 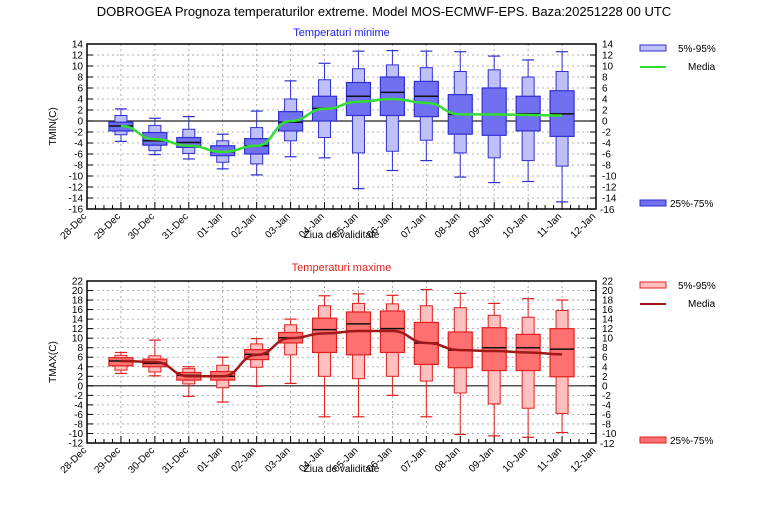 I want to click on x-tick-label: 30-Dec, so click(x=141, y=226).